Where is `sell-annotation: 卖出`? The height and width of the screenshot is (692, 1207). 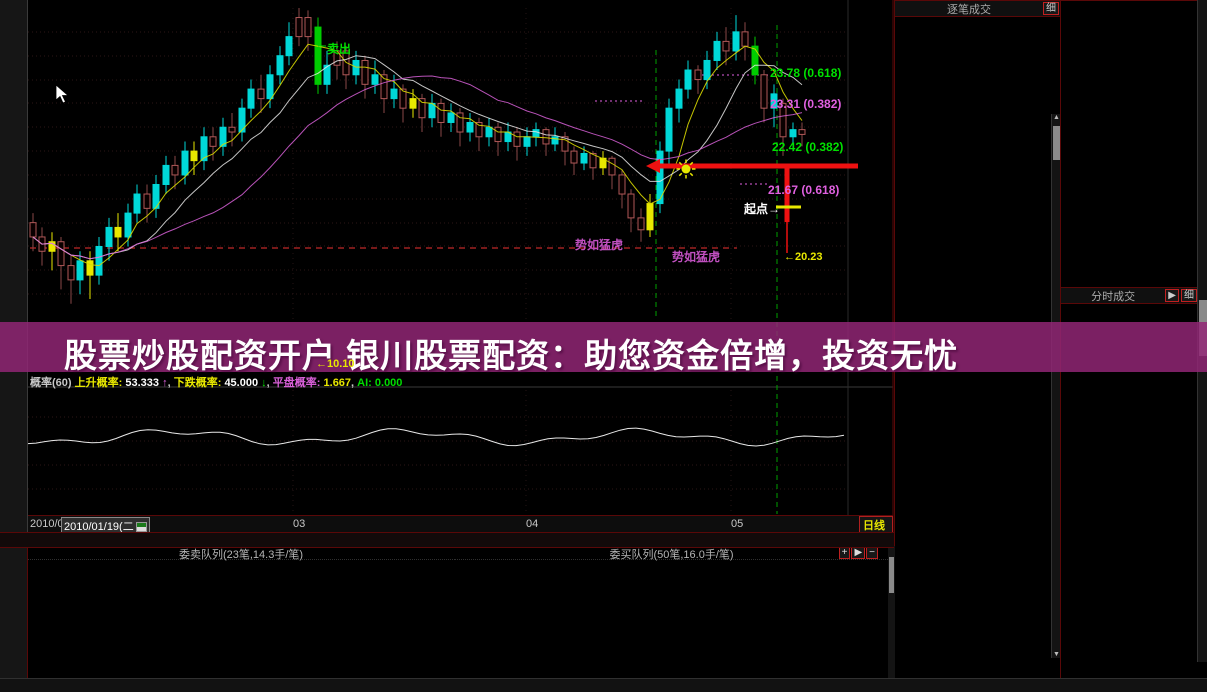
sell-annotation: 卖出 is located at coordinates (339, 49).